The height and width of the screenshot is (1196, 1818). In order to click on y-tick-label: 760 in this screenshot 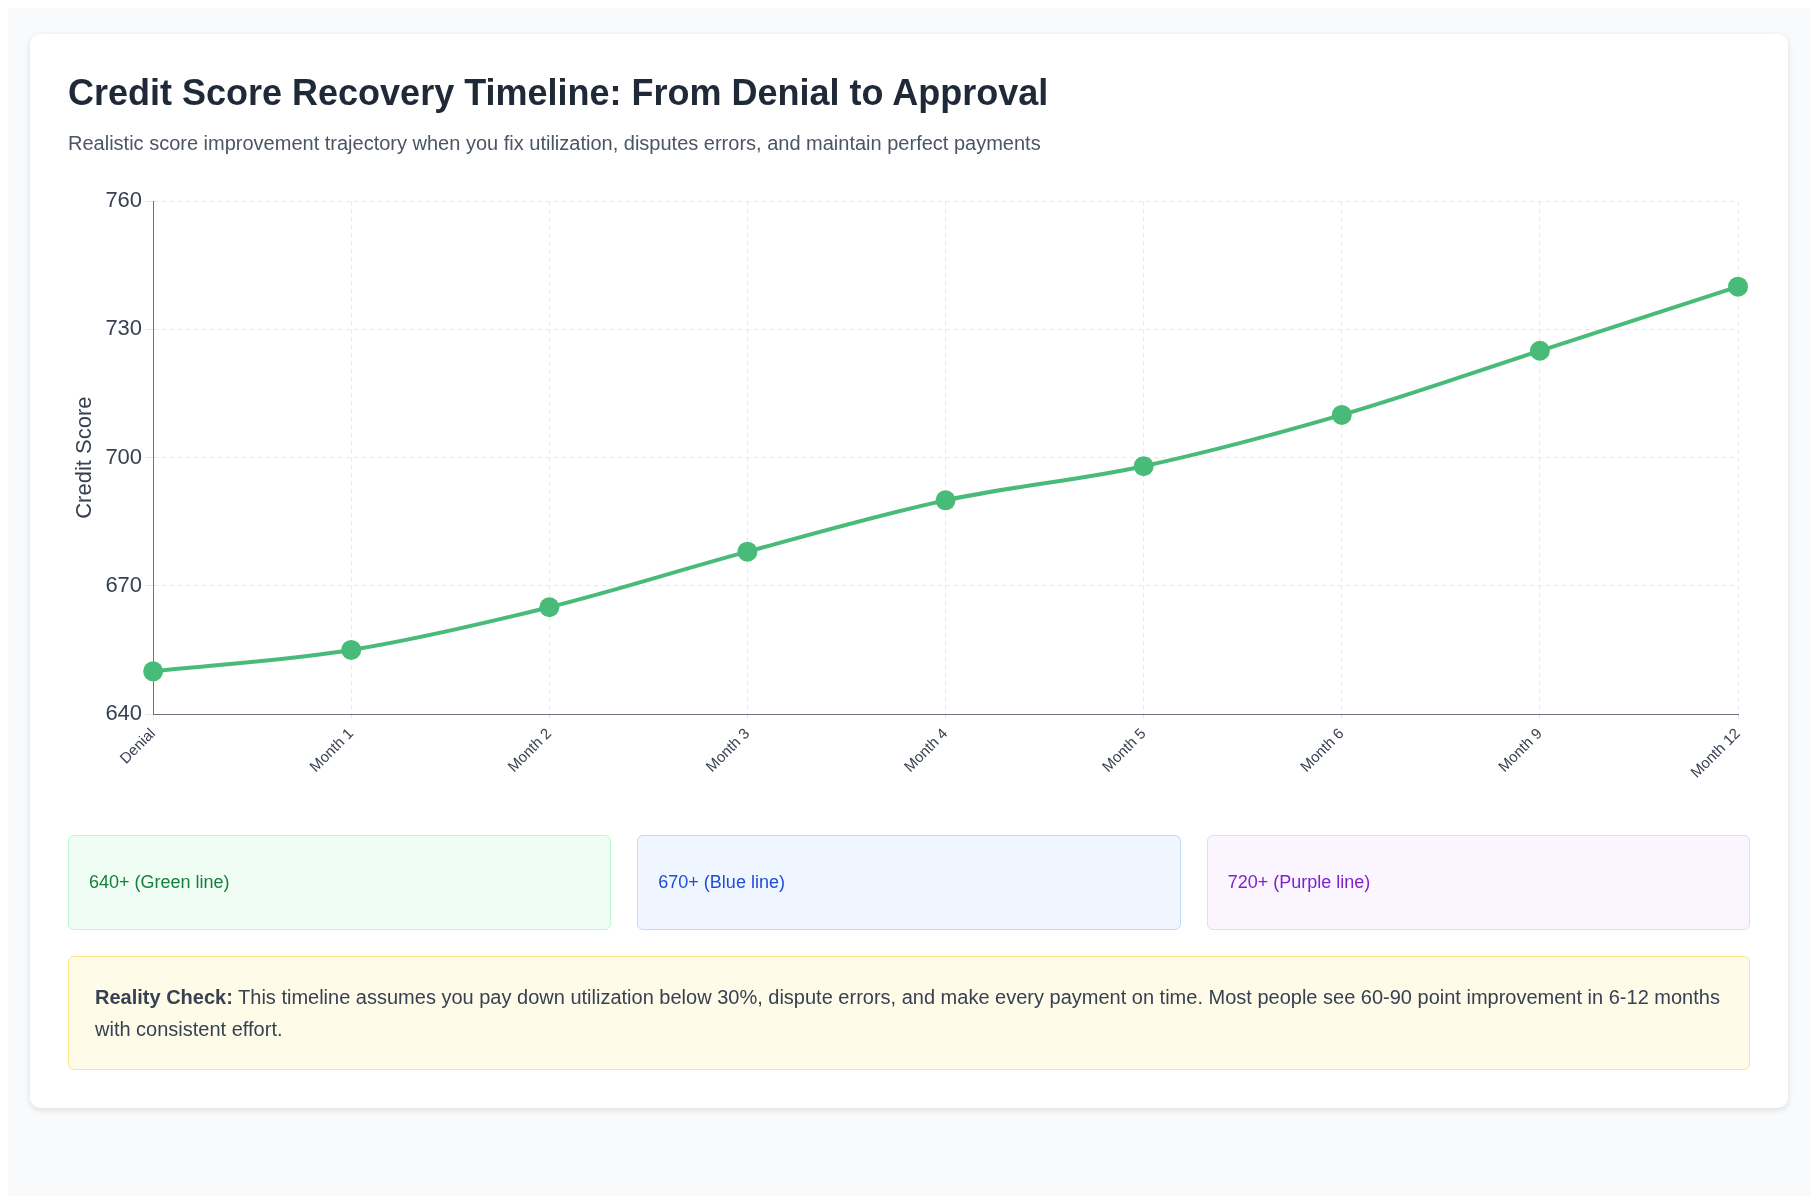, I will do `click(124, 200)`.